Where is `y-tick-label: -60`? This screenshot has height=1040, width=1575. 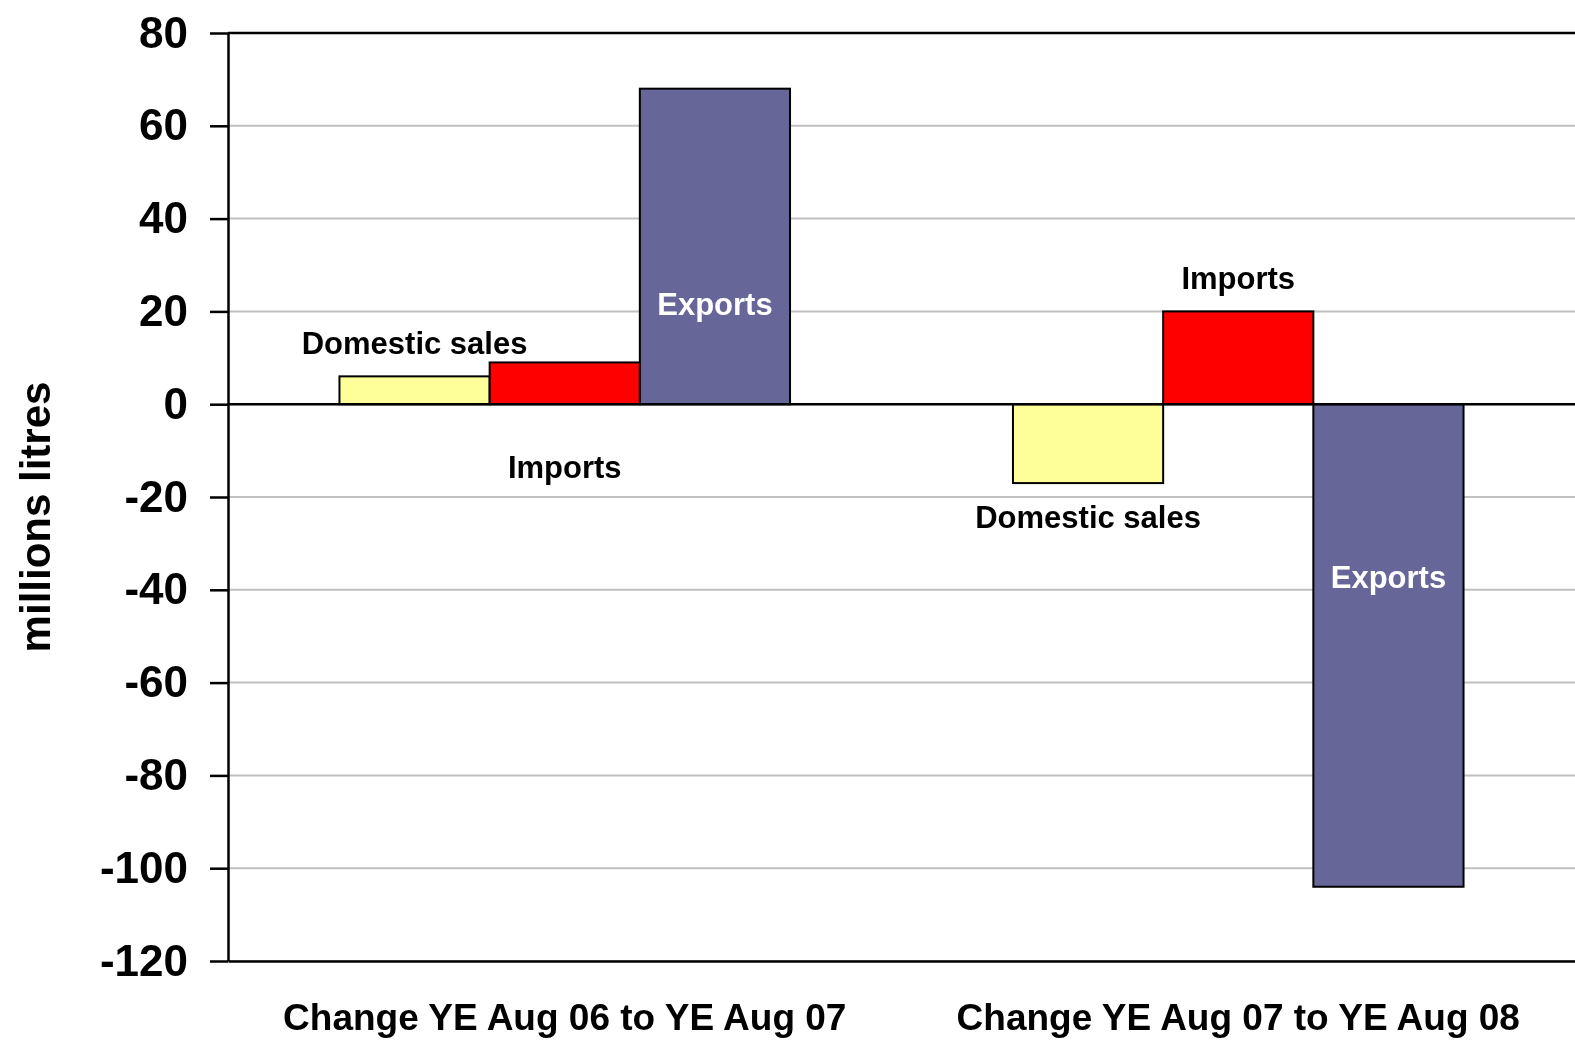 y-tick-label: -60 is located at coordinates (156, 682).